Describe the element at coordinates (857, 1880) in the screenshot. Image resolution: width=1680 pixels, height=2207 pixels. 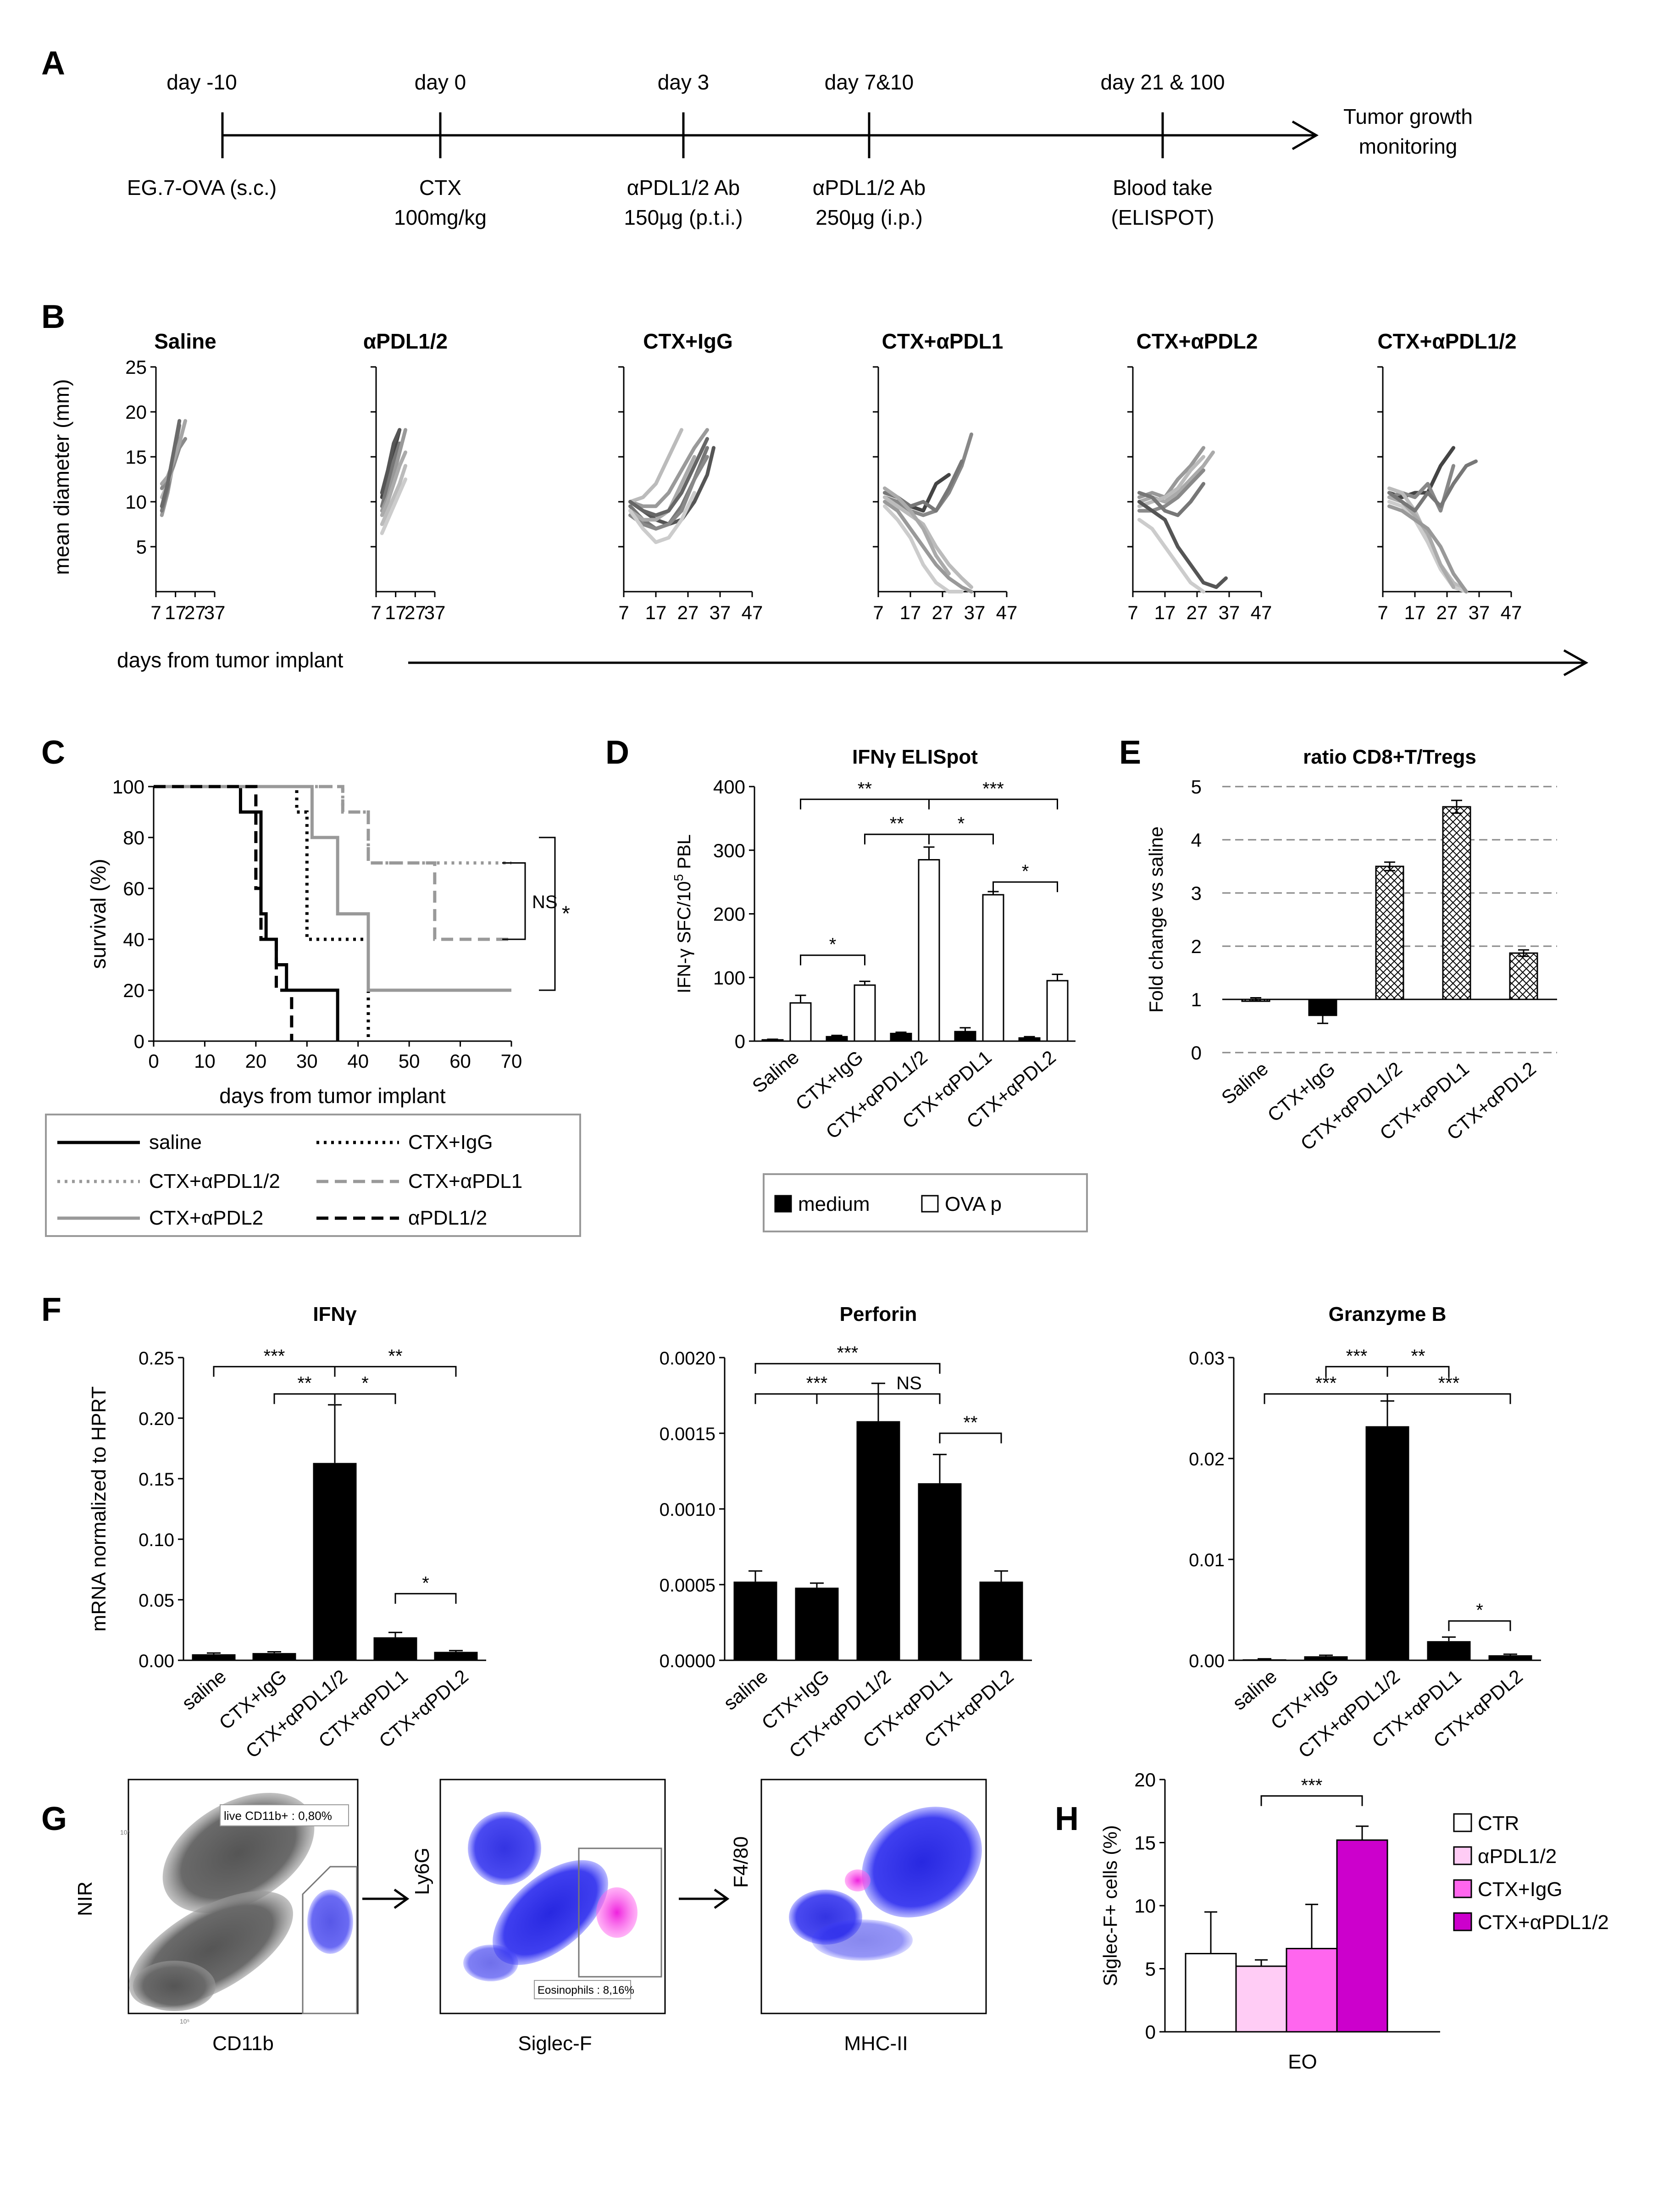
I see `gated-population` at that location.